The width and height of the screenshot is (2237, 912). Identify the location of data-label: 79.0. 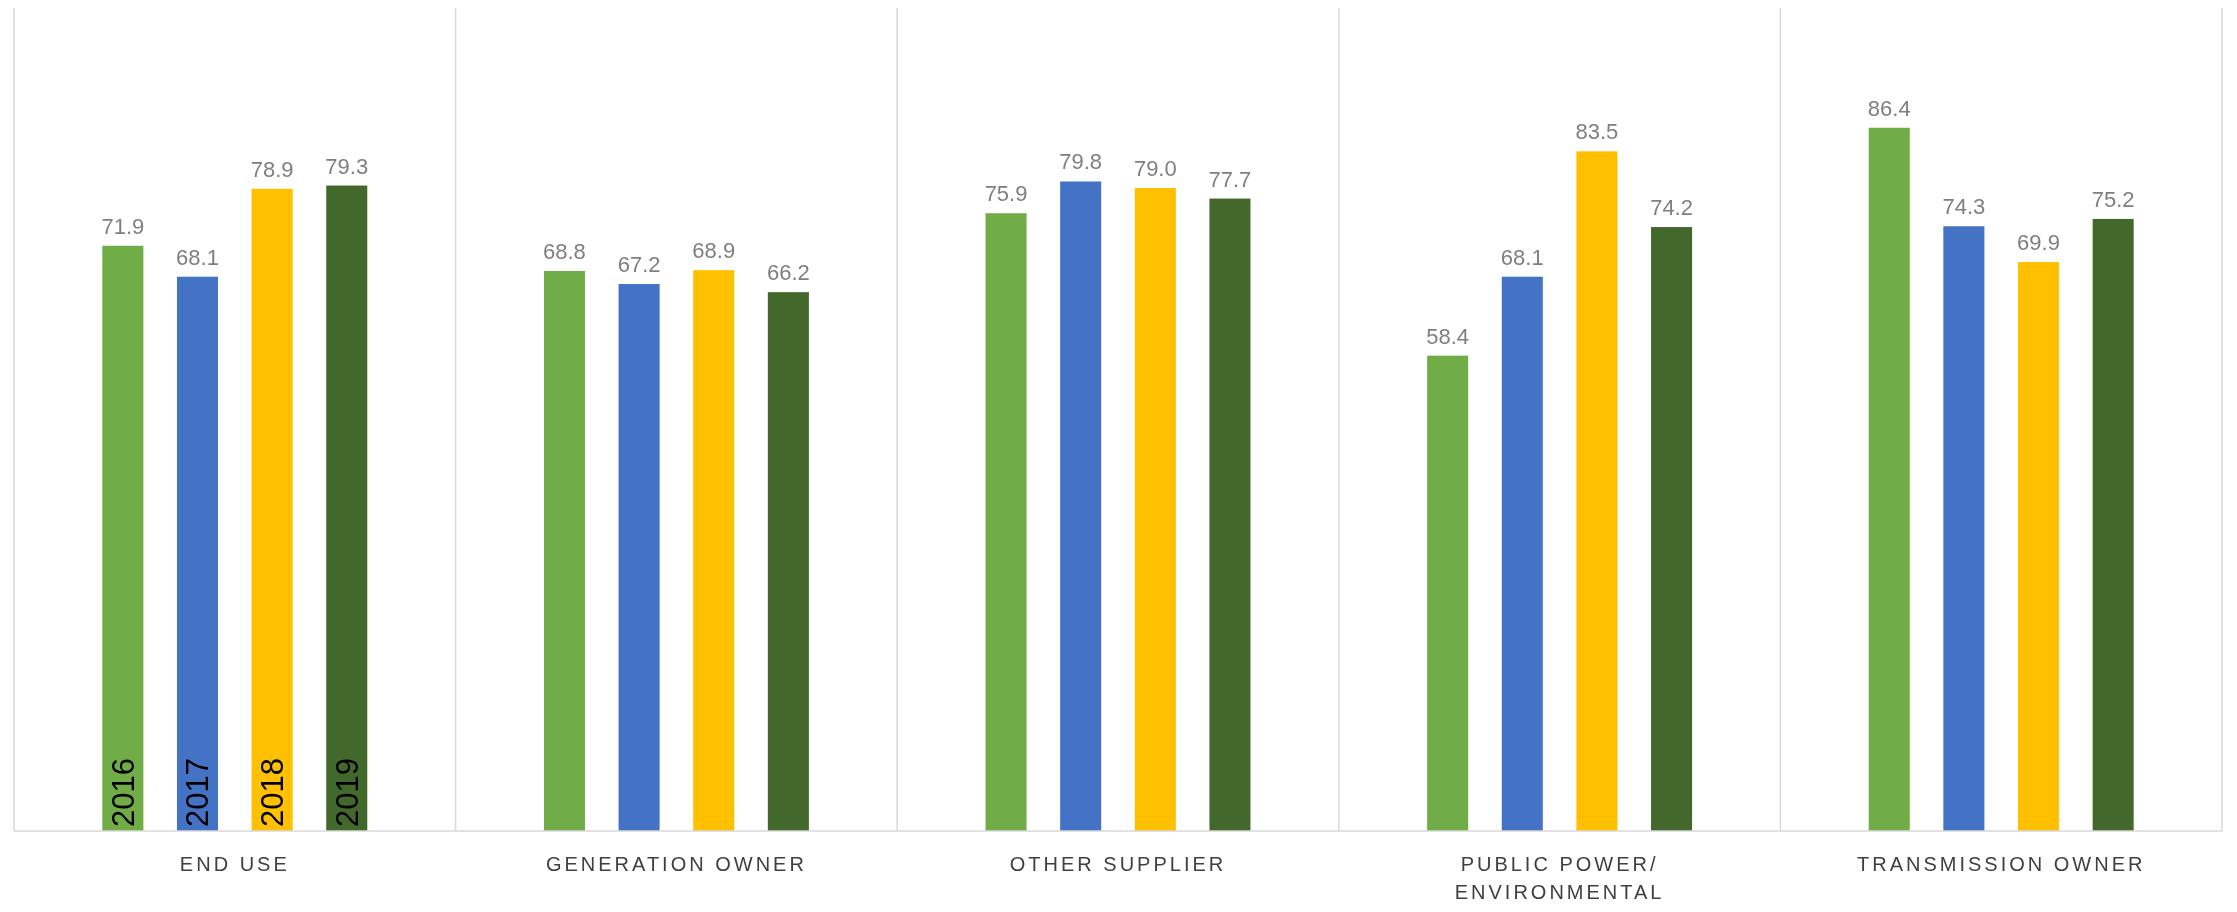
(1155, 168).